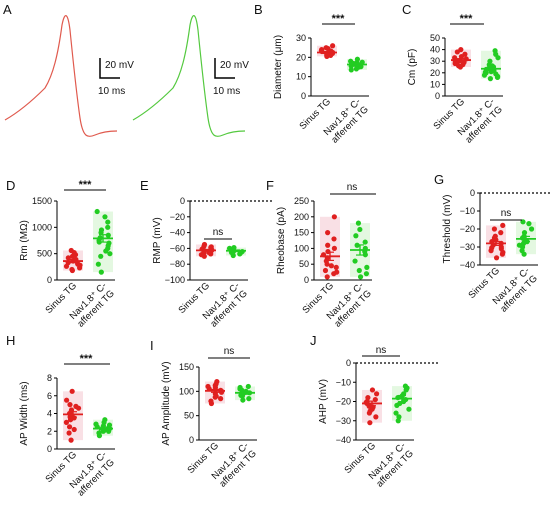 The image size is (550, 519). I want to click on y-tick-label: −30, so click(343, 421).